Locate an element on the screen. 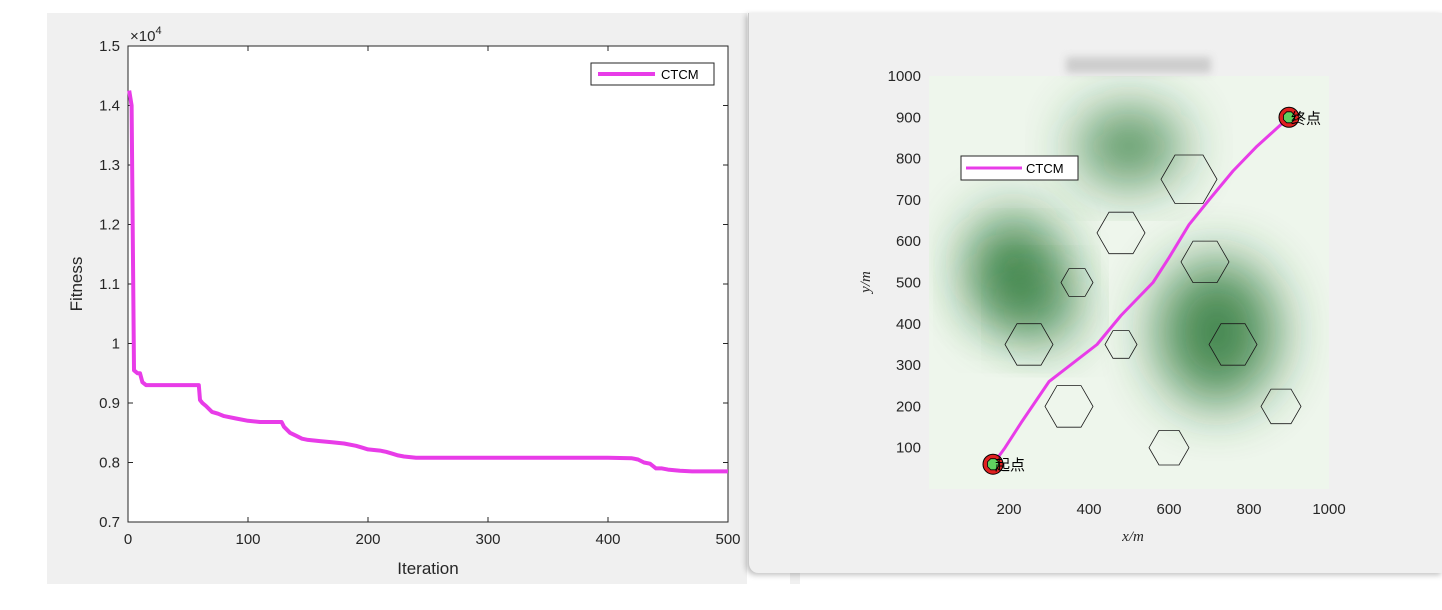  y-exponent-base: ×10 is located at coordinates (142, 36).